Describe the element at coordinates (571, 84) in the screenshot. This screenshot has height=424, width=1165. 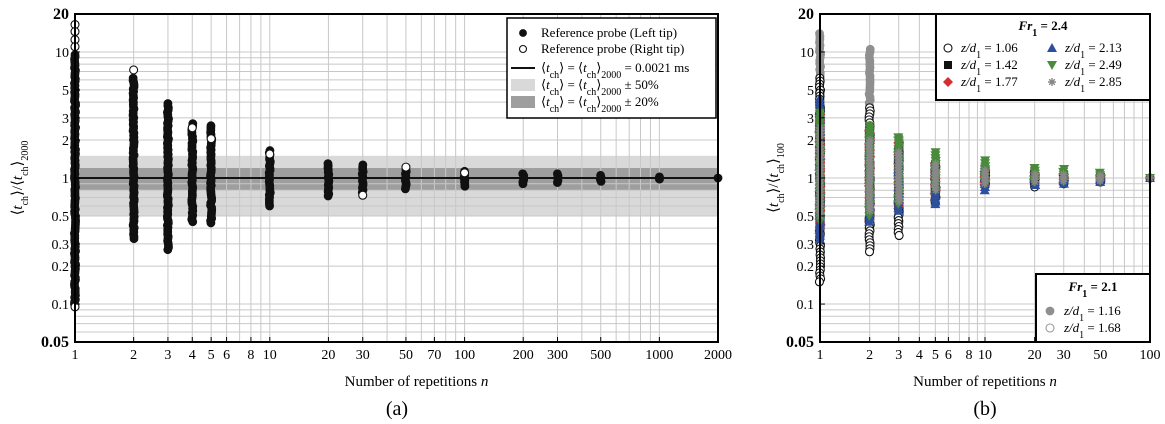
I see `text-span: ⟩ = ⟨` at that location.